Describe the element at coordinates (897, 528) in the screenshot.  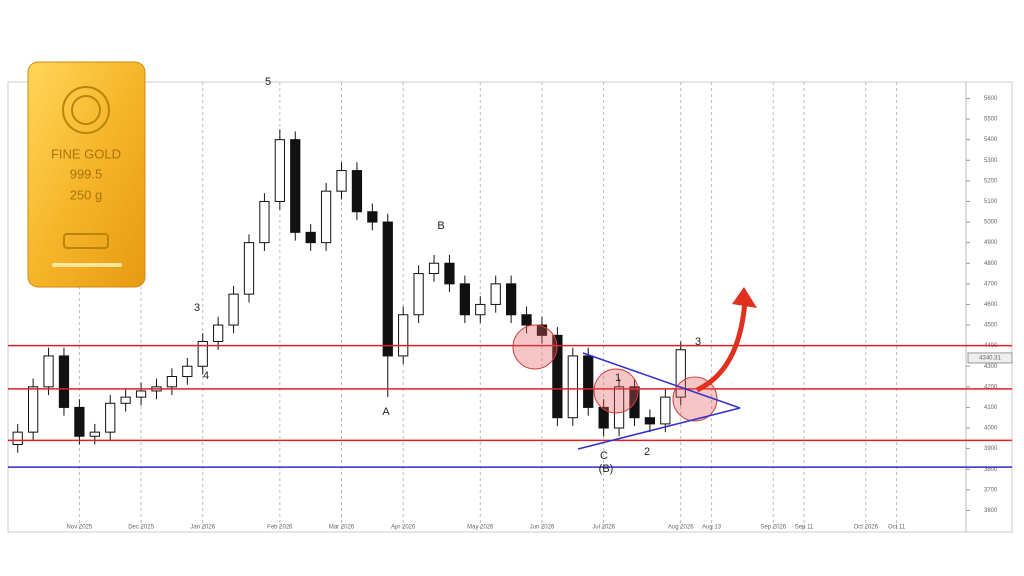
I see `x-tick-label: Oct 11` at that location.